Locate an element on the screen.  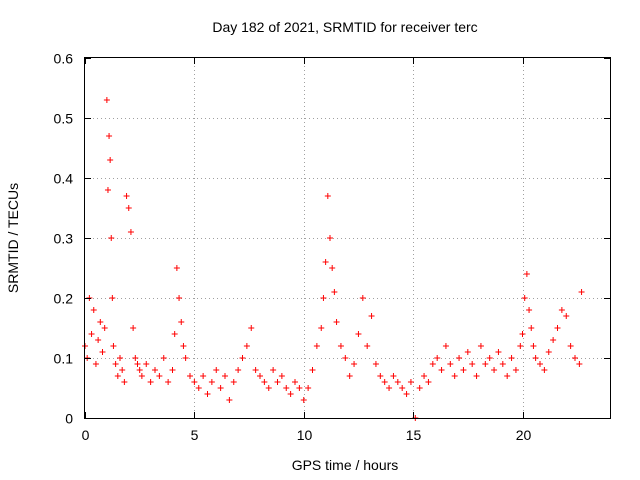
x-tick-label: 20 is located at coordinates (524, 435).